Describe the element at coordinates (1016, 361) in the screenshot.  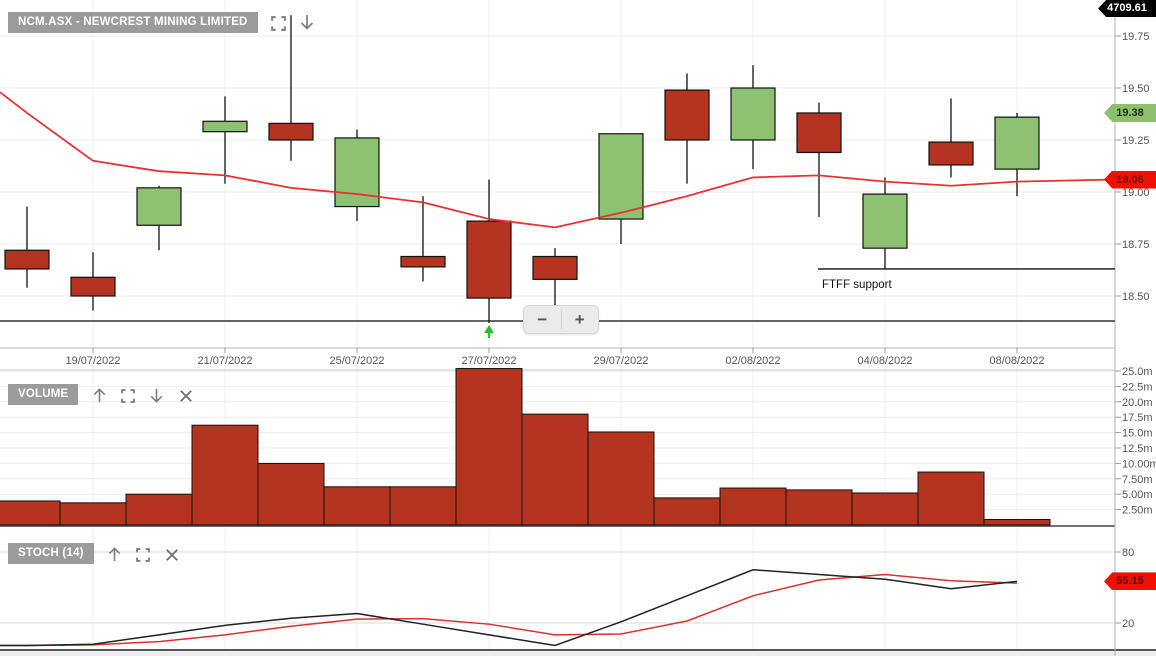
I see `date-axis-label: 08/08/2022` at that location.